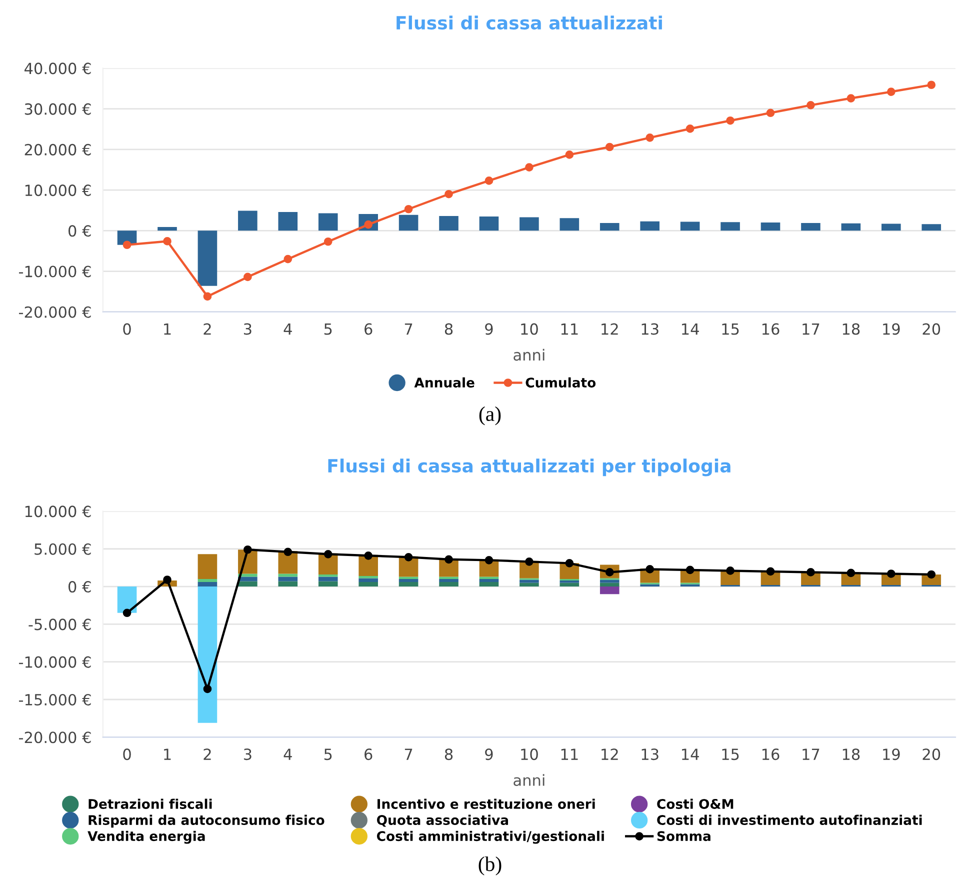  What do you see at coordinates (79, 586) in the screenshot?
I see `y-tick-label: 0 €` at bounding box center [79, 586].